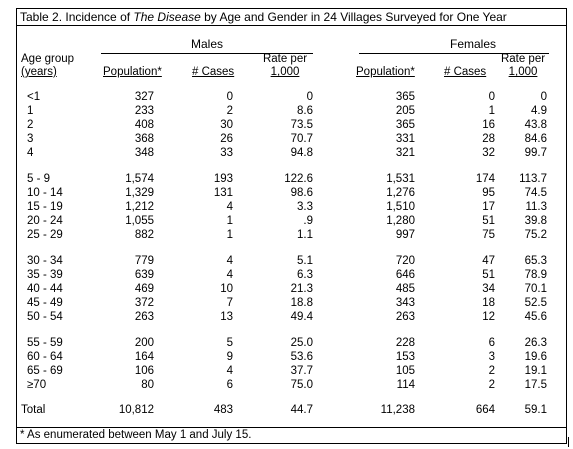 The width and height of the screenshot is (573, 449). Describe the element at coordinates (291, 275) in the screenshot. I see `table-row: 35 - 39 639 4 6.3 646 51 78.9` at that location.